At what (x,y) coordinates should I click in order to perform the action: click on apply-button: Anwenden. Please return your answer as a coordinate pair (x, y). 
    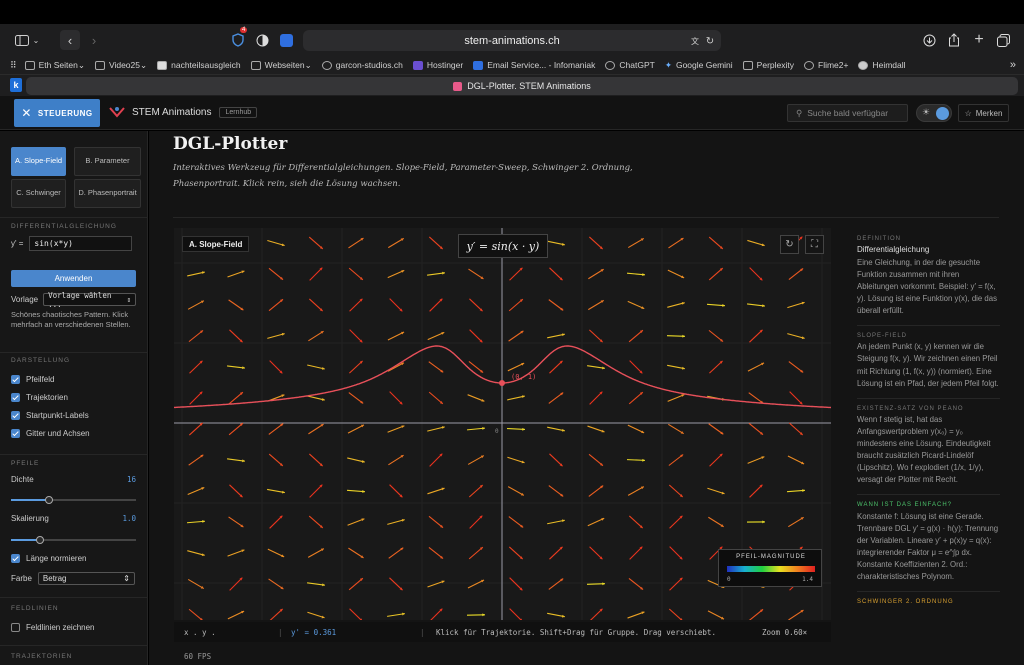
    Looking at the image, I should click on (73, 278).